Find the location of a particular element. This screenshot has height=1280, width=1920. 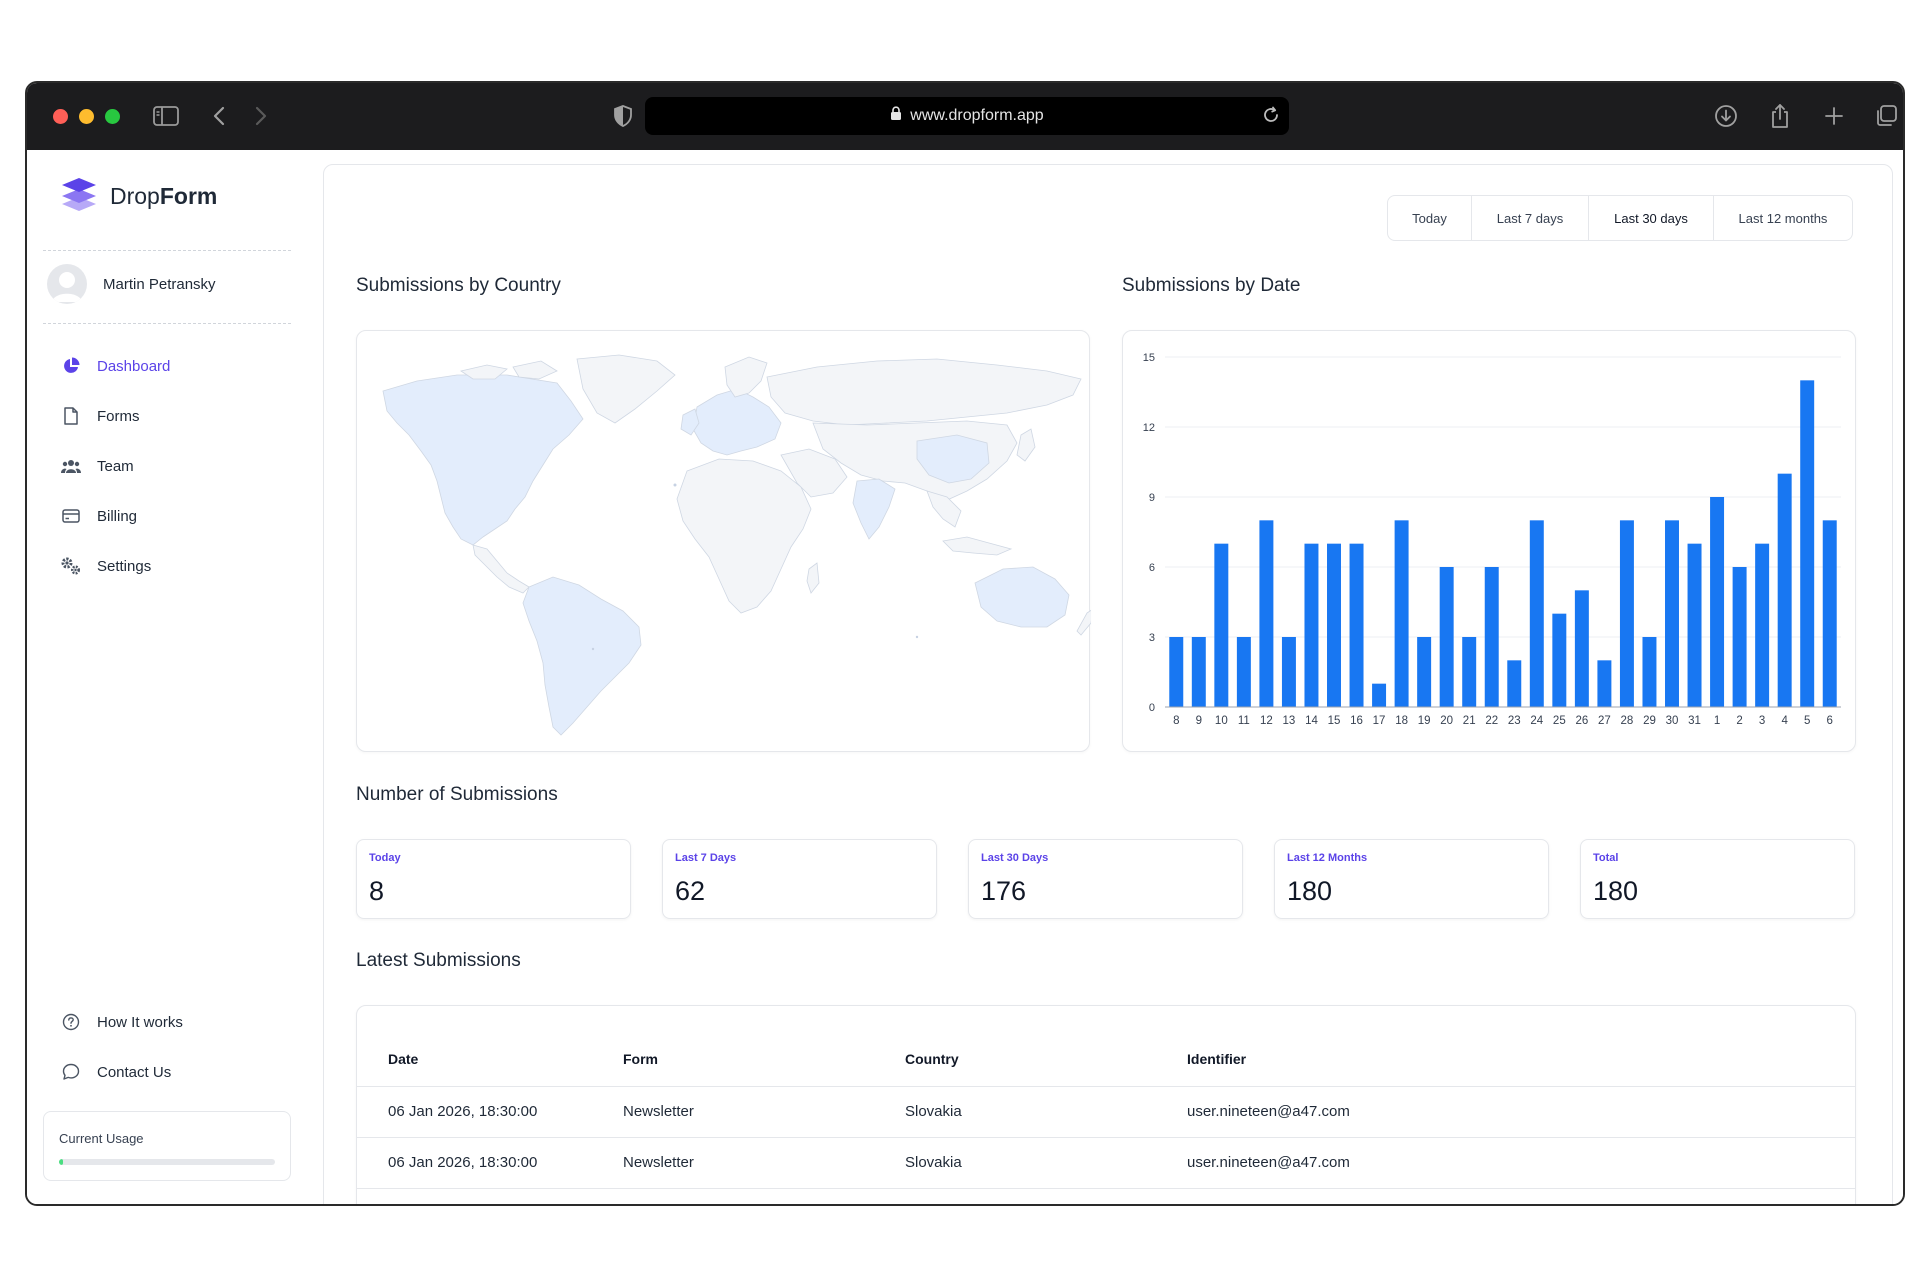

x-tick-label: 20 is located at coordinates (1446, 721).